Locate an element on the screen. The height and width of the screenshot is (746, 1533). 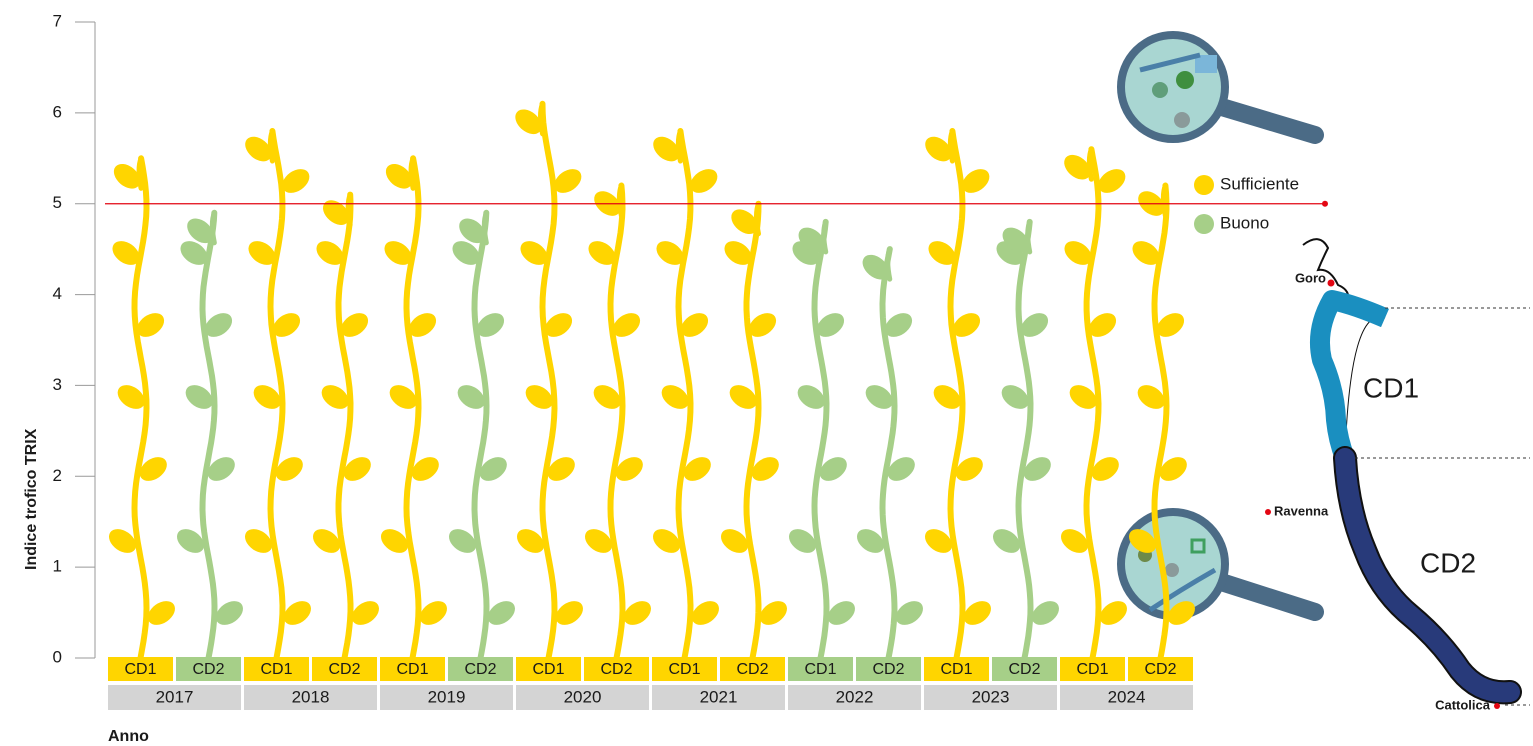
x-tick-label: 2022 is located at coordinates (855, 696).